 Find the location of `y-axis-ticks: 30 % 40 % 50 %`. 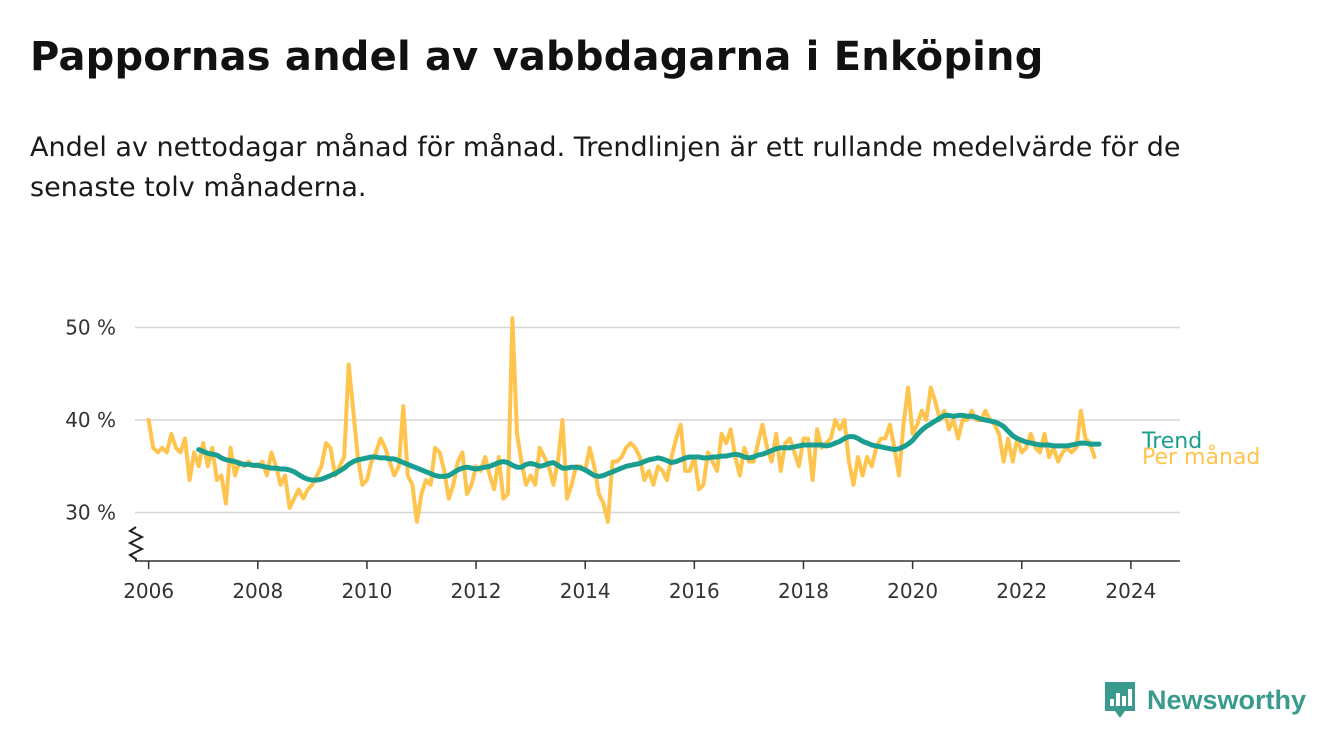

y-axis-ticks: 30 % 40 % 50 % is located at coordinates (90, 420).